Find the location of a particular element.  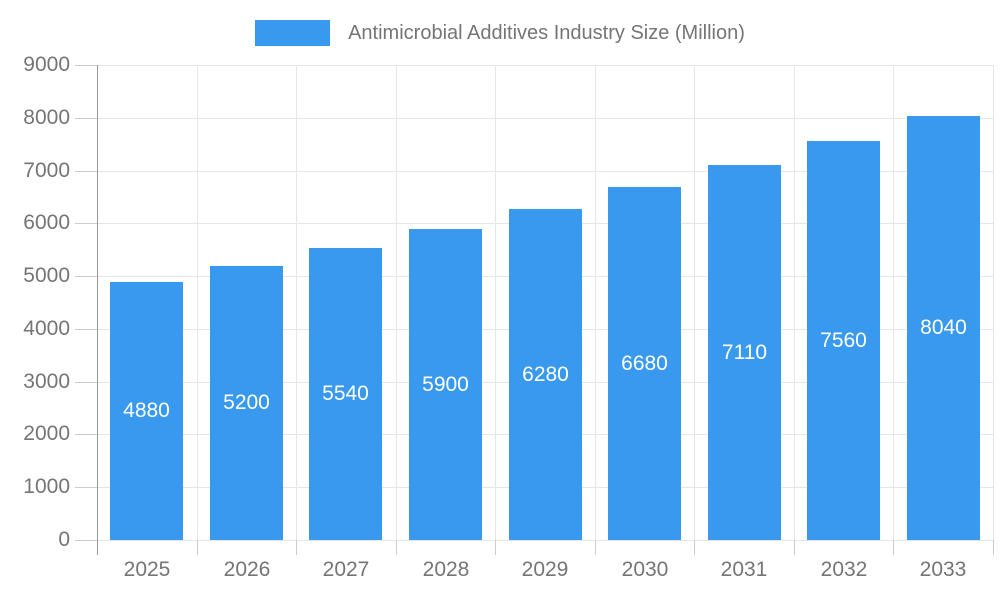

bar-2025: 4880 is located at coordinates (146, 411).